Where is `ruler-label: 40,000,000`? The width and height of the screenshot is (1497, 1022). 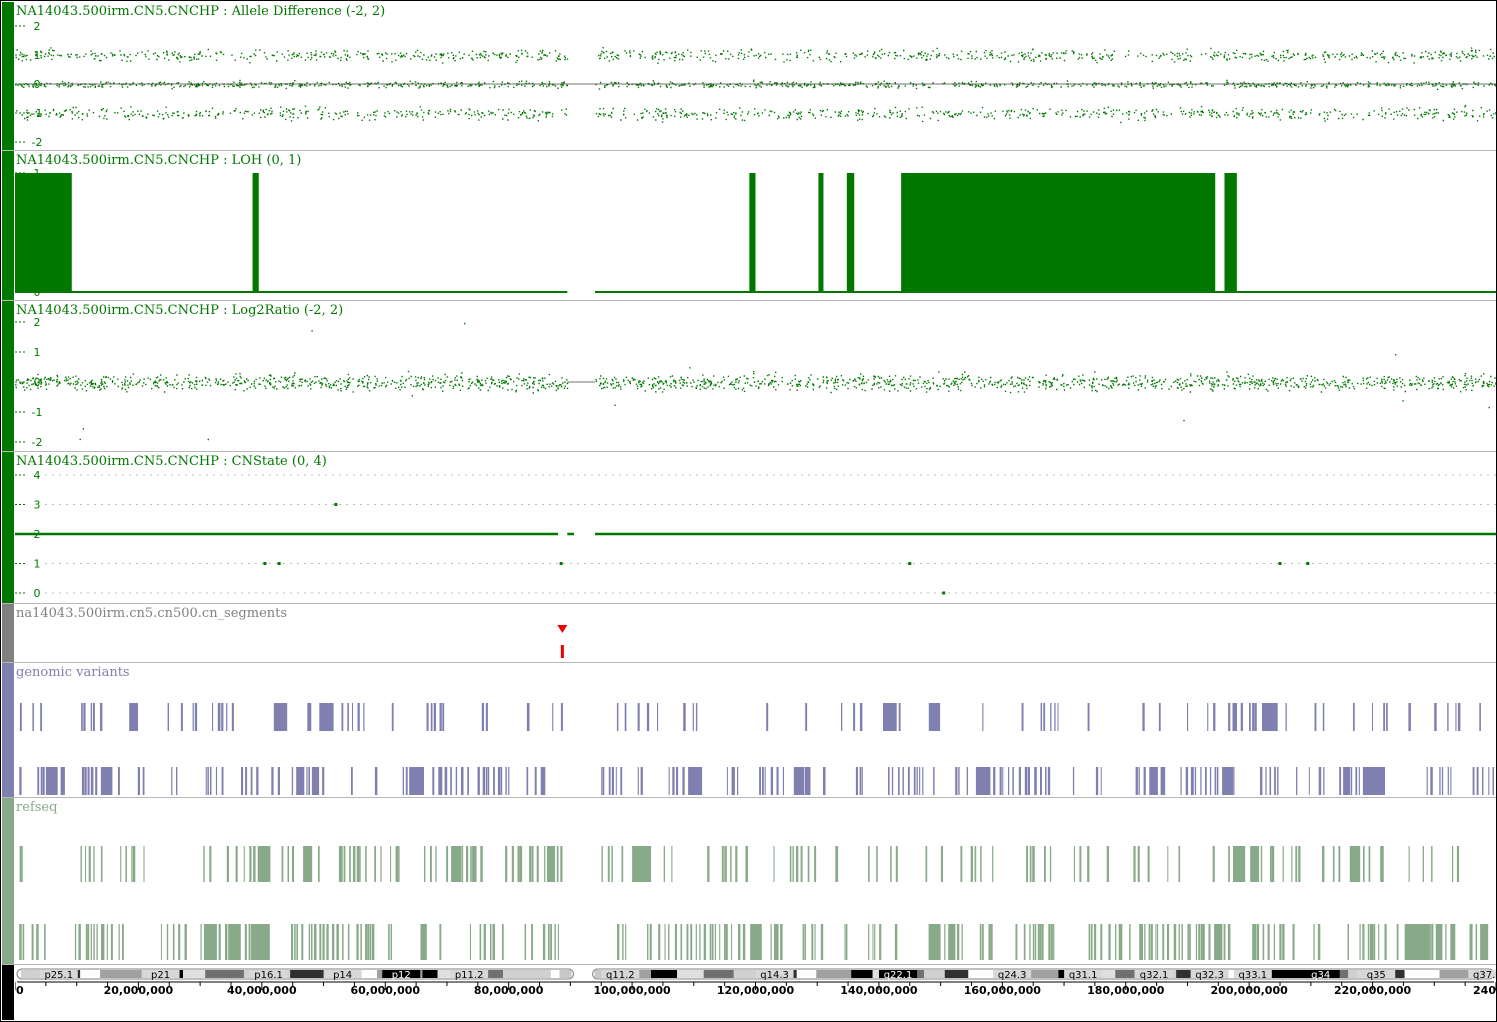
ruler-label: 40,000,000 is located at coordinates (262, 990).